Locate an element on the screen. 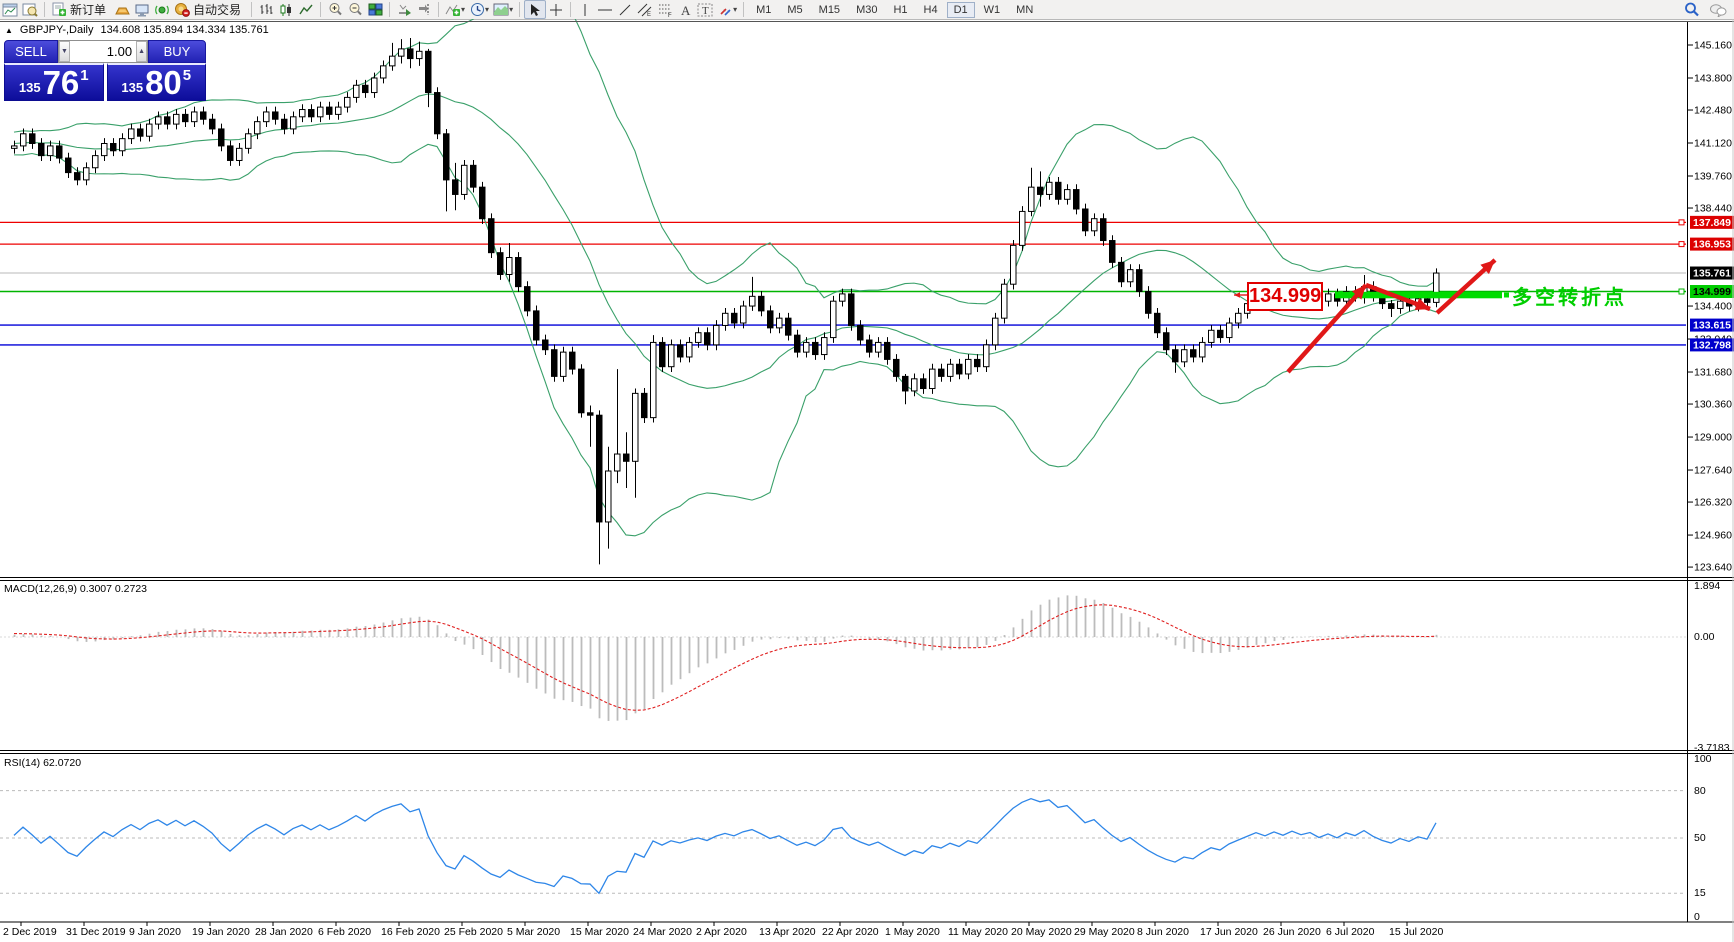 The width and height of the screenshot is (1734, 942). timeframe-mn: MN is located at coordinates (1025, 9).